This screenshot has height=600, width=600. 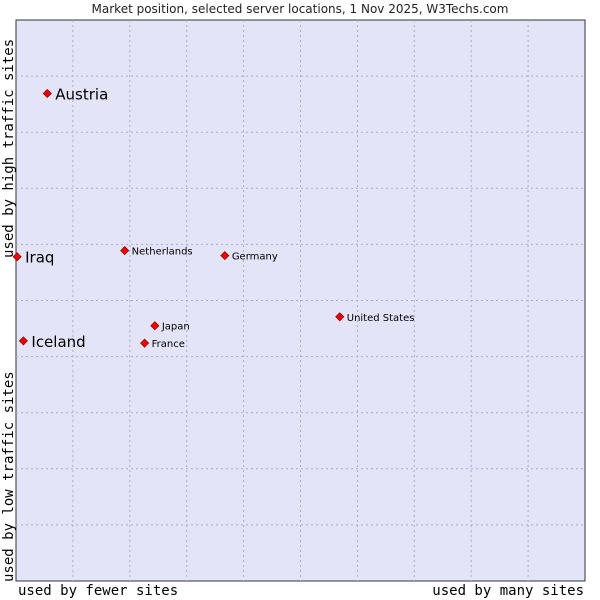 I want to click on point-marker-france, so click(x=145, y=343).